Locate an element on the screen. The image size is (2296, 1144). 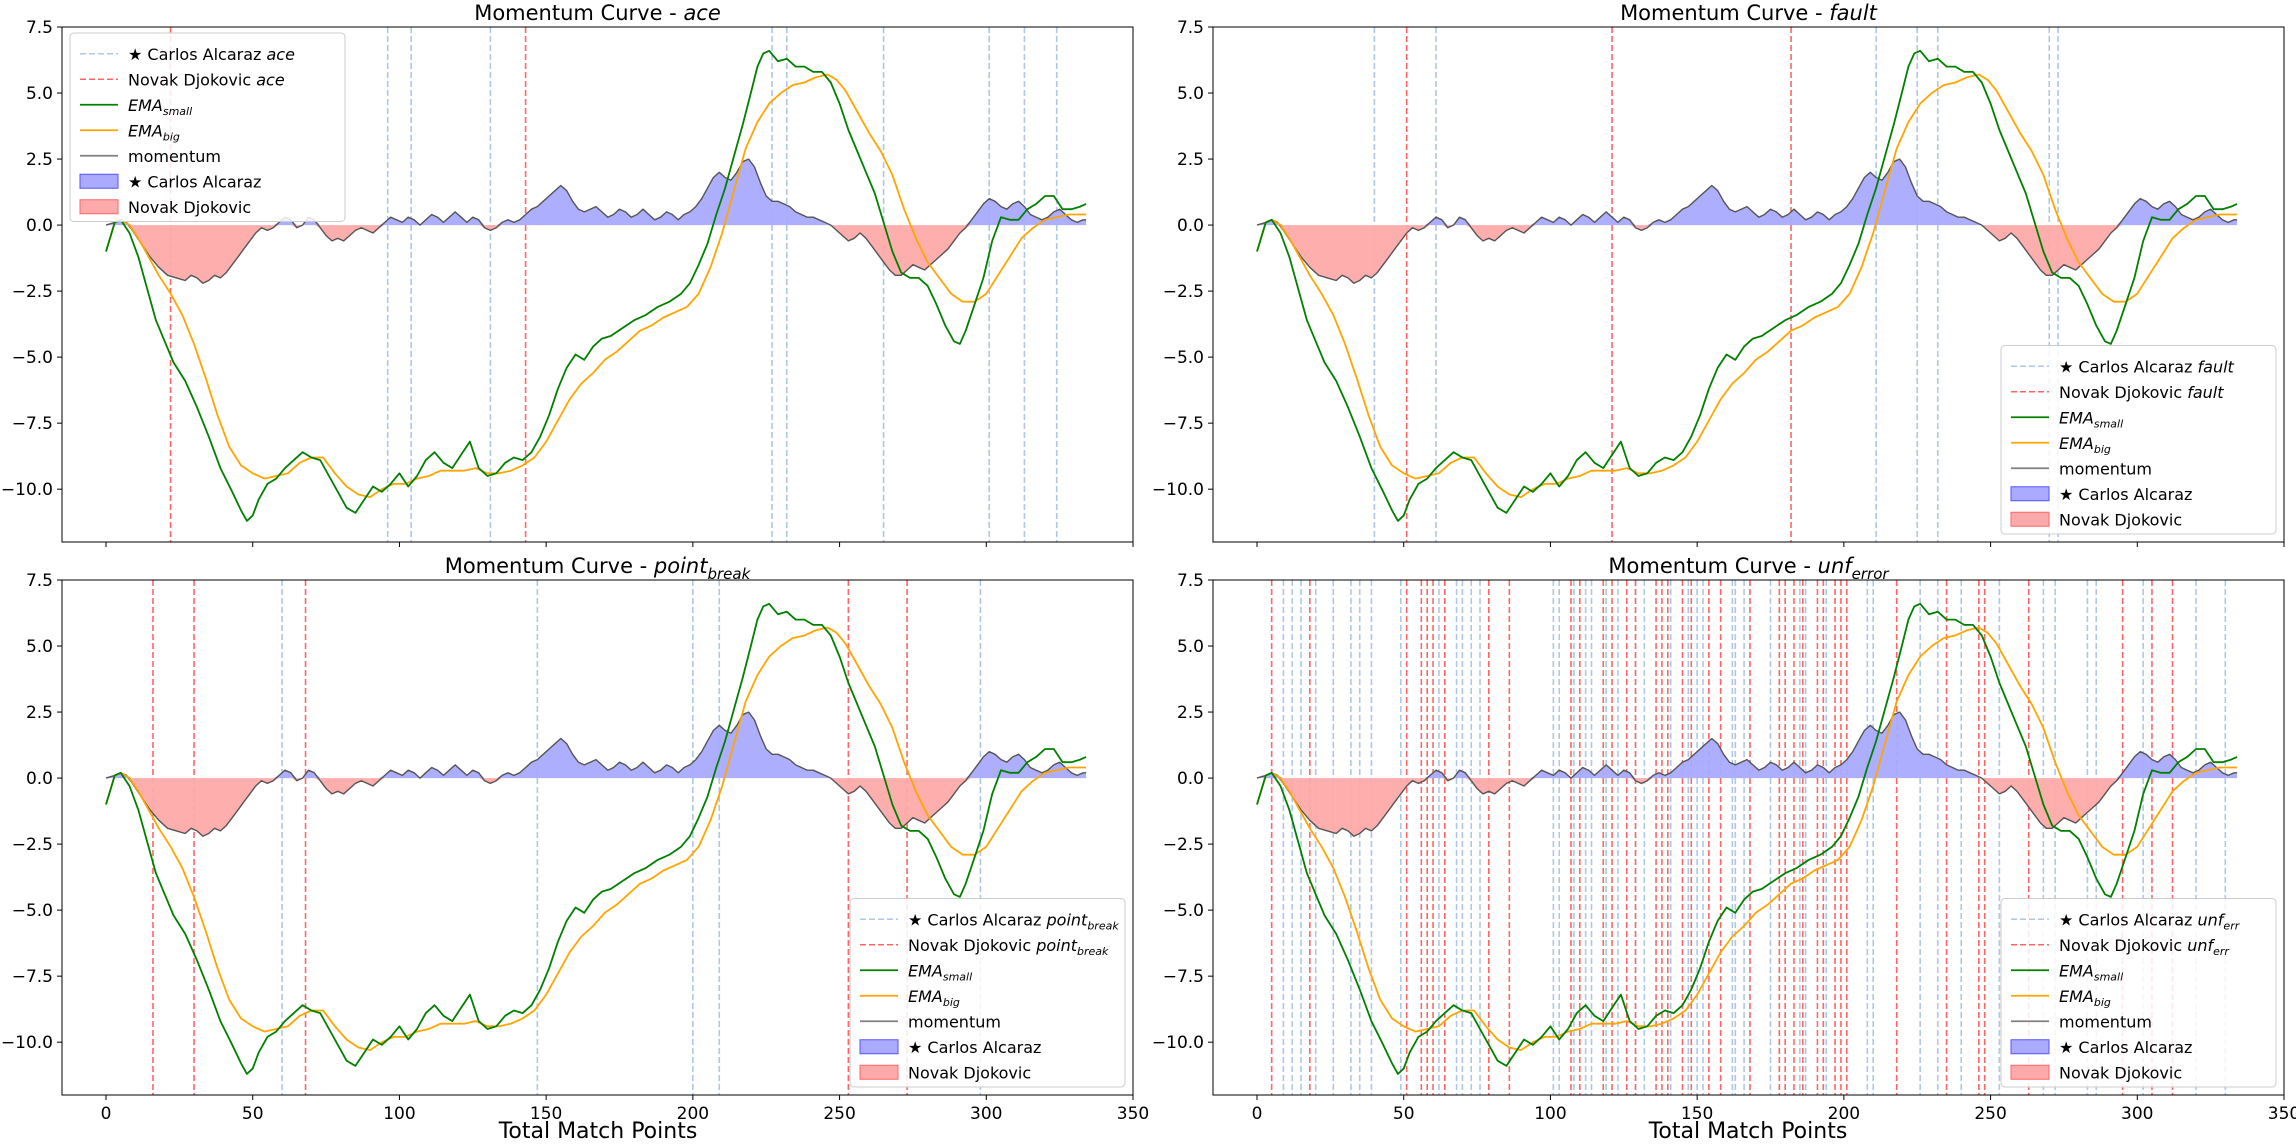
xlabel-right: Total Match Points is located at coordinates (1748, 1131).